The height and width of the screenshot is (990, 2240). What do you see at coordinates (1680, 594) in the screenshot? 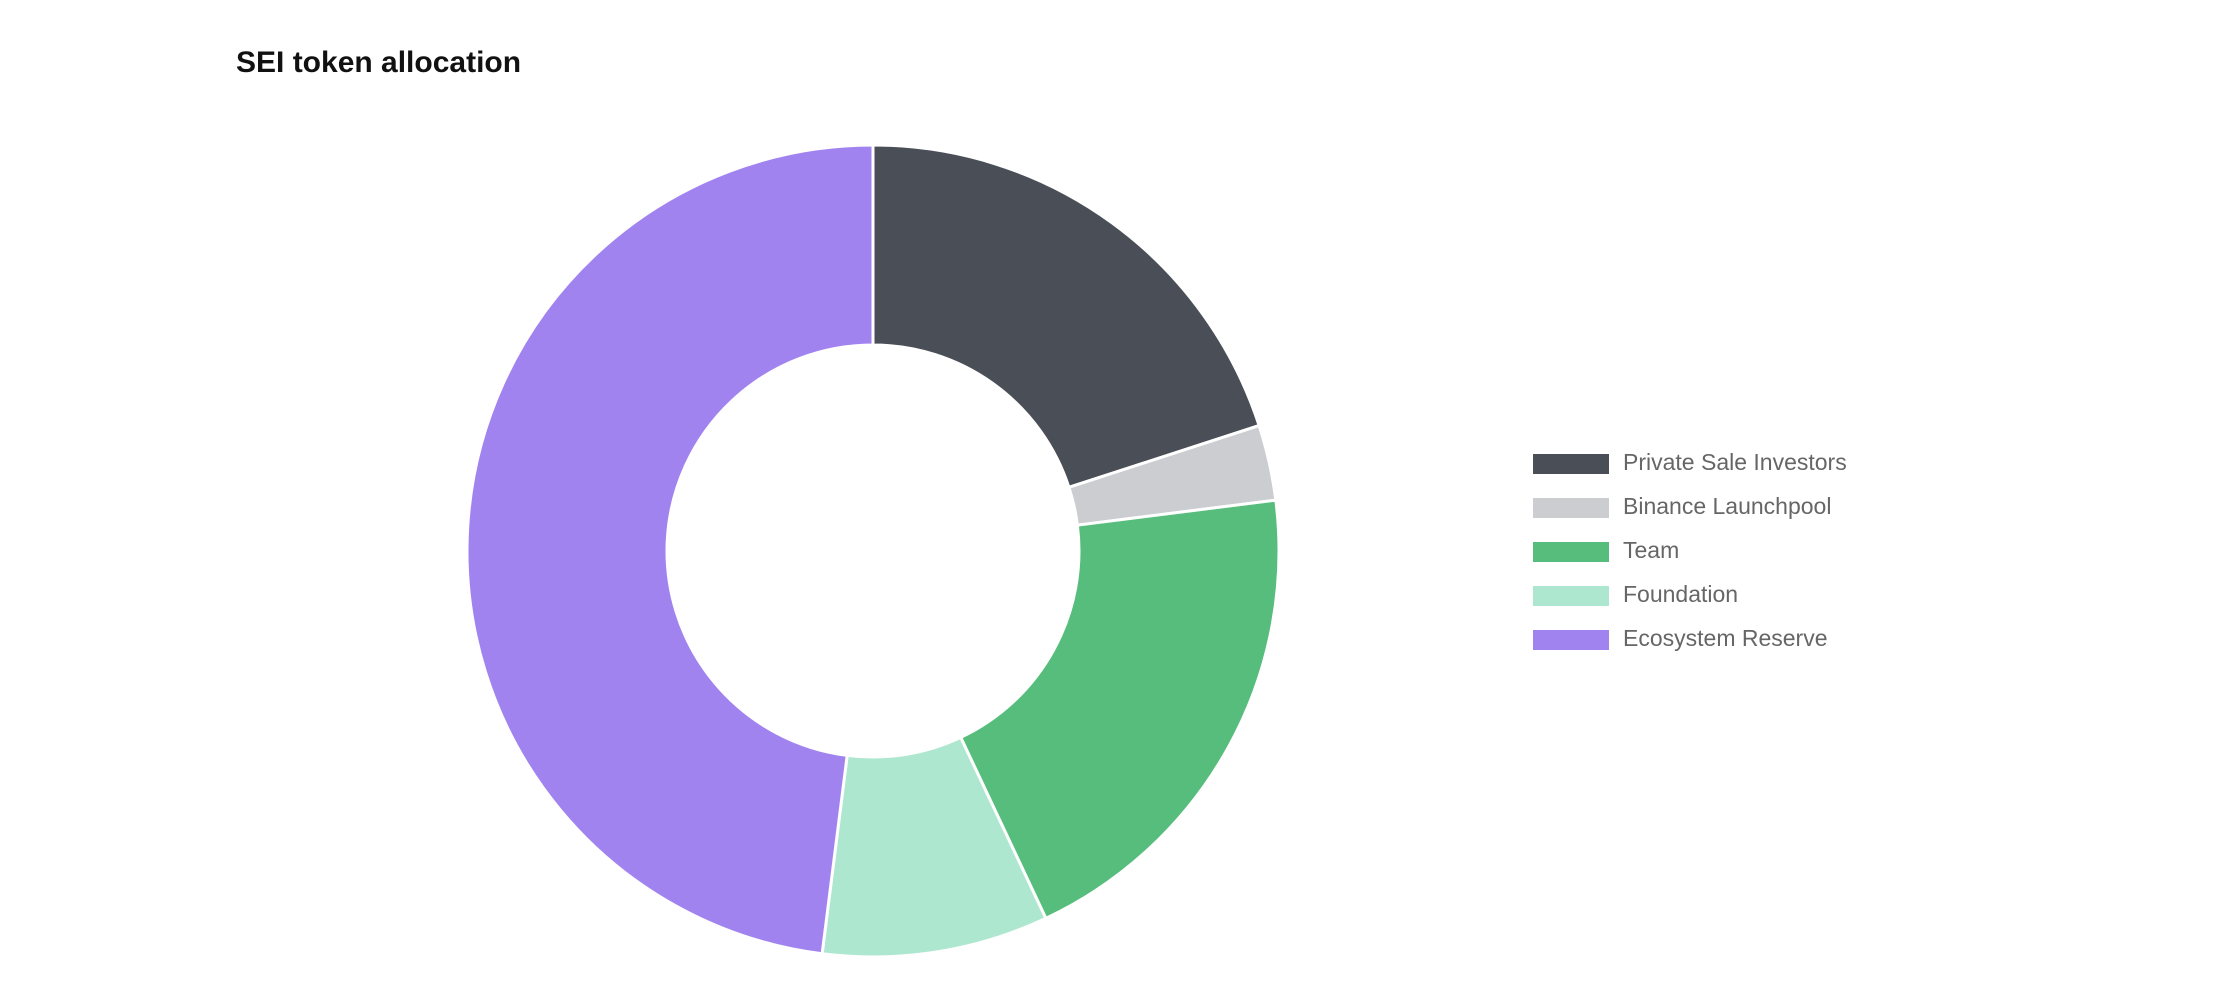
I see `legend-label: Foundation` at bounding box center [1680, 594].